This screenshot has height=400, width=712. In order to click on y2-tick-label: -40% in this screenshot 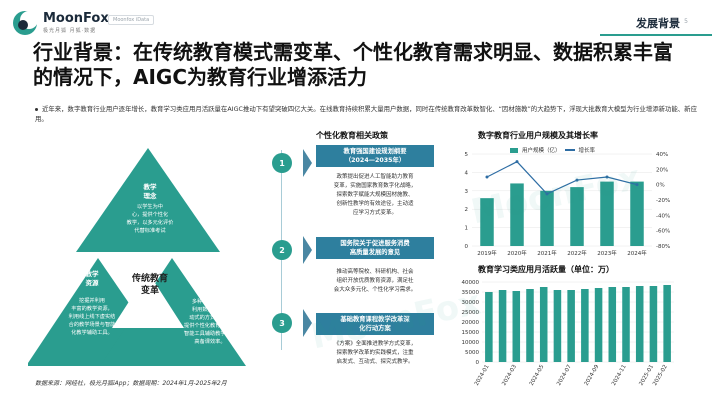, I will do `click(663, 216)`.